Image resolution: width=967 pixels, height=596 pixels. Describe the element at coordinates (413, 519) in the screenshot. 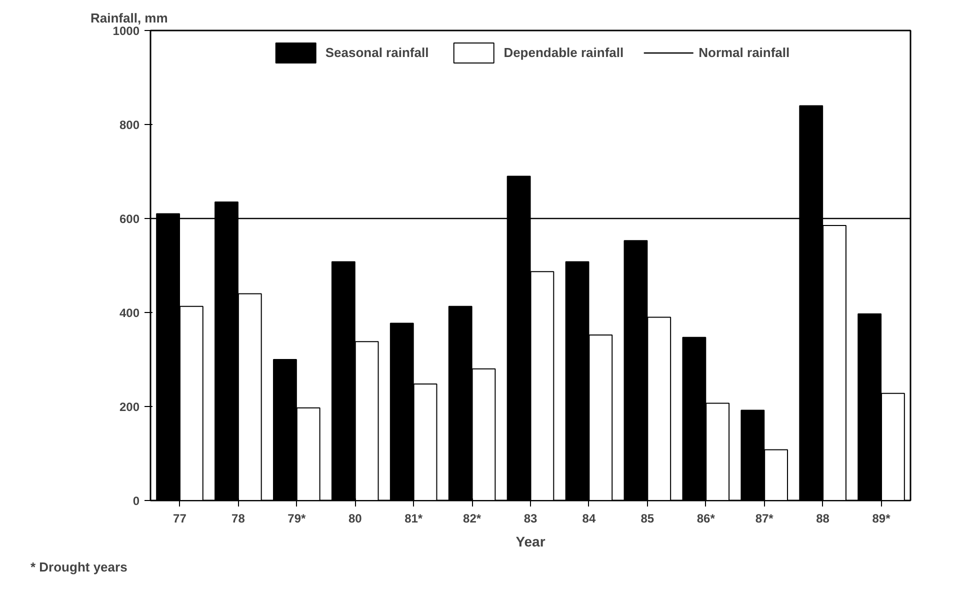

I see `x-tick-label: 81*` at that location.